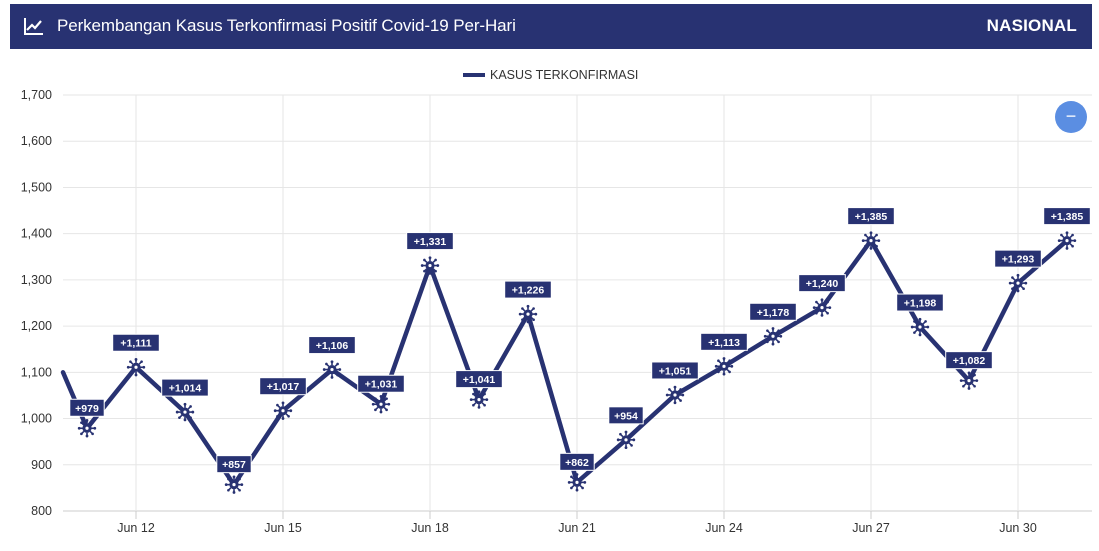 The width and height of the screenshot is (1099, 551). I want to click on x-tick-label: Jun 12, so click(136, 528).